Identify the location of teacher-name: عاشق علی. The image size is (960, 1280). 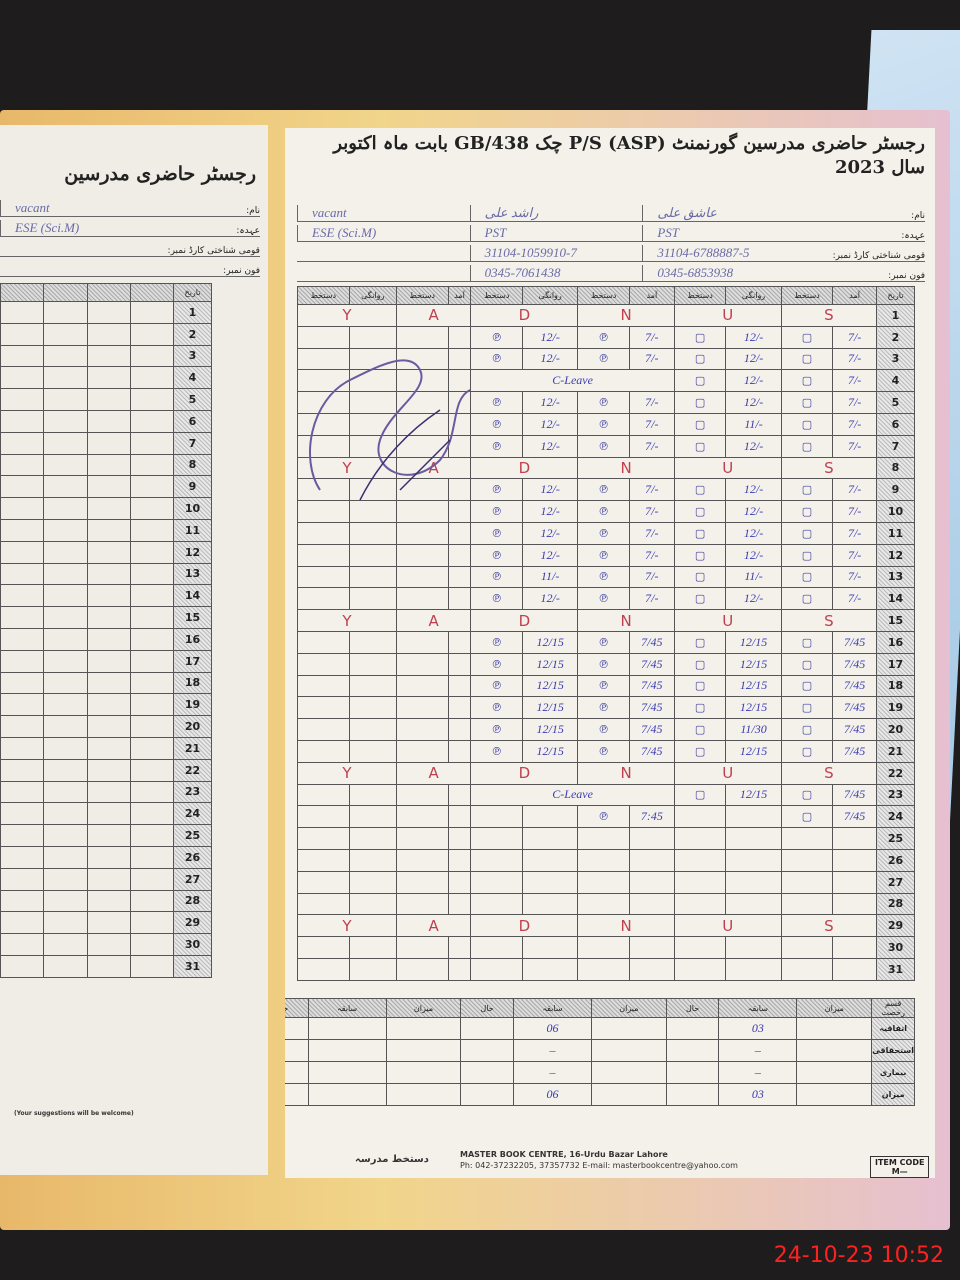
(728, 213).